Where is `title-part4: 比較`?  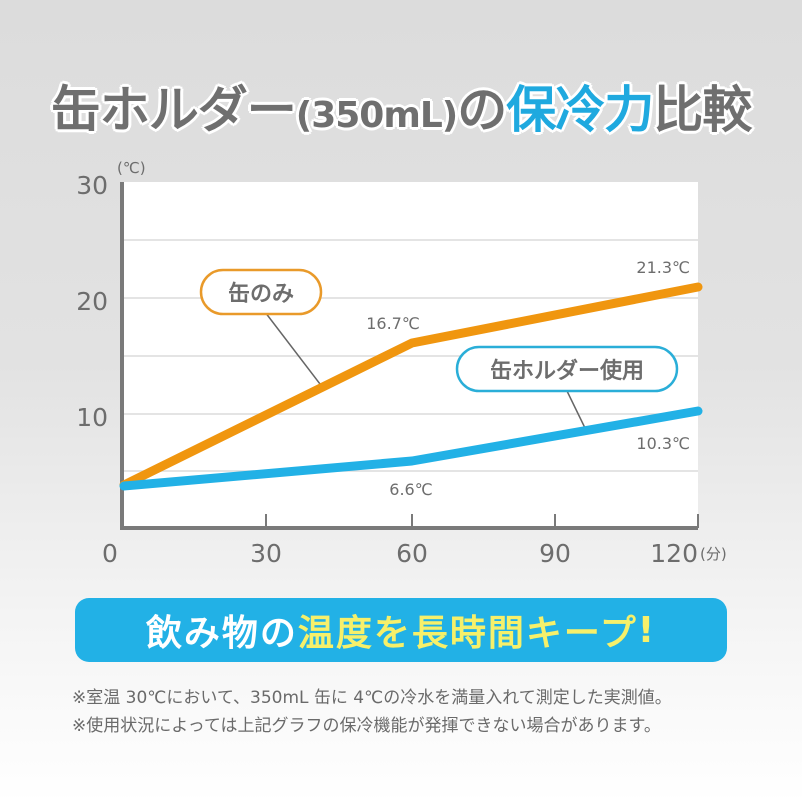
title-part4: 比較 is located at coordinates (702, 110).